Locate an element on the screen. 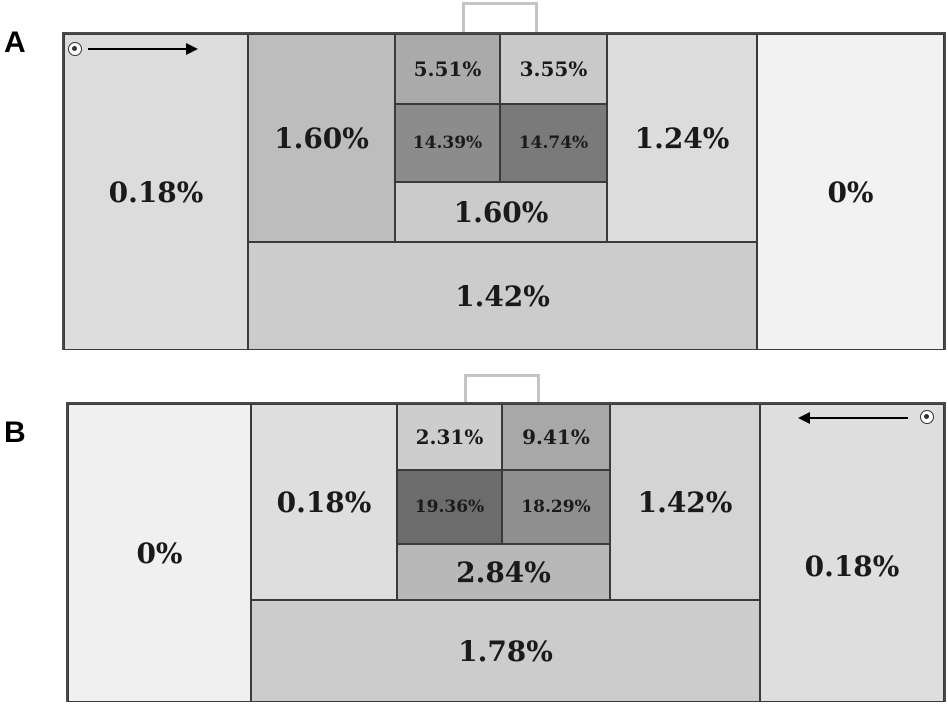 The height and width of the screenshot is (710, 948). zone-right-box: 1.42% is located at coordinates (685, 502).